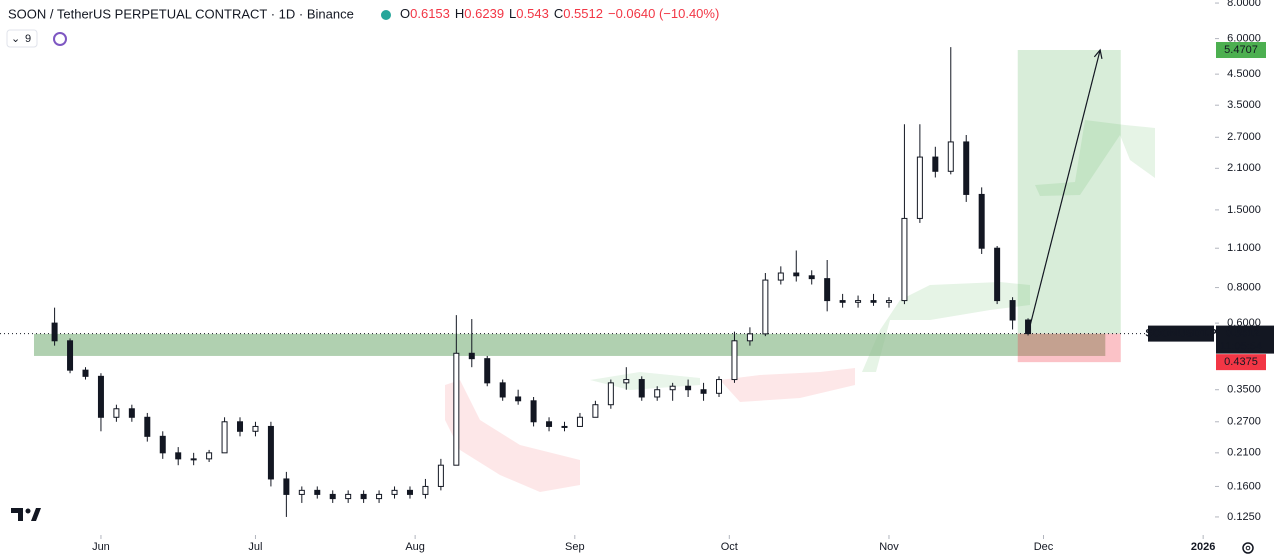 The width and height of the screenshot is (1280, 560). I want to click on y-tick-label: 0.2100, so click(1244, 453).